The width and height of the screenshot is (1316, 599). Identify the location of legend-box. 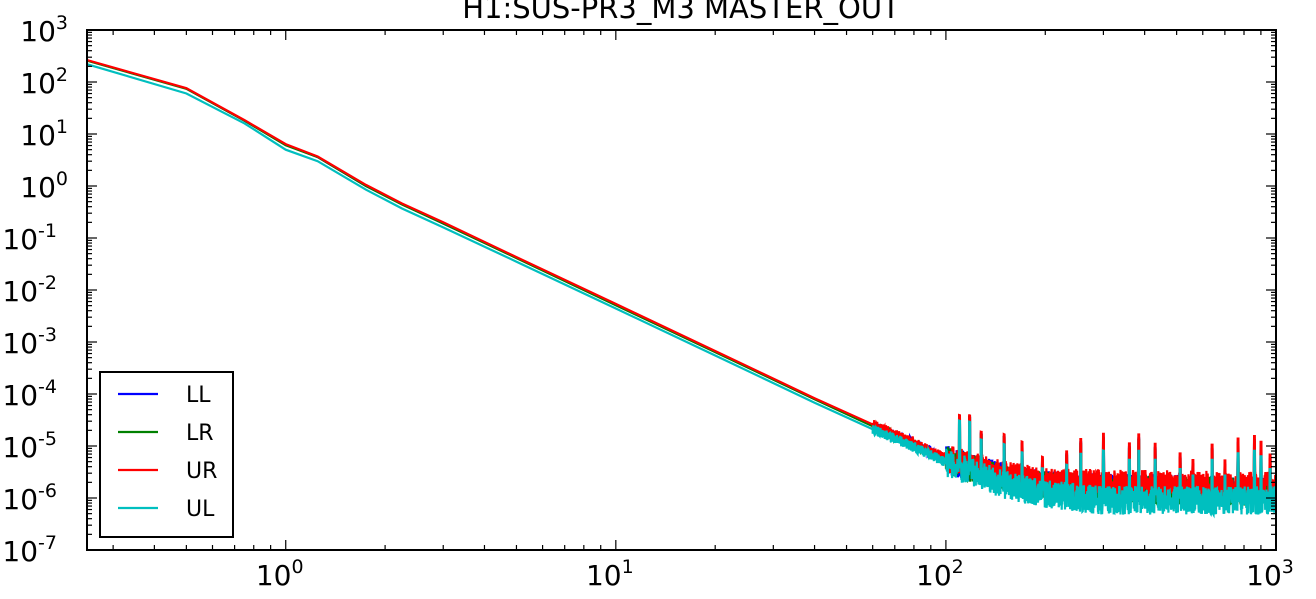
(166, 454).